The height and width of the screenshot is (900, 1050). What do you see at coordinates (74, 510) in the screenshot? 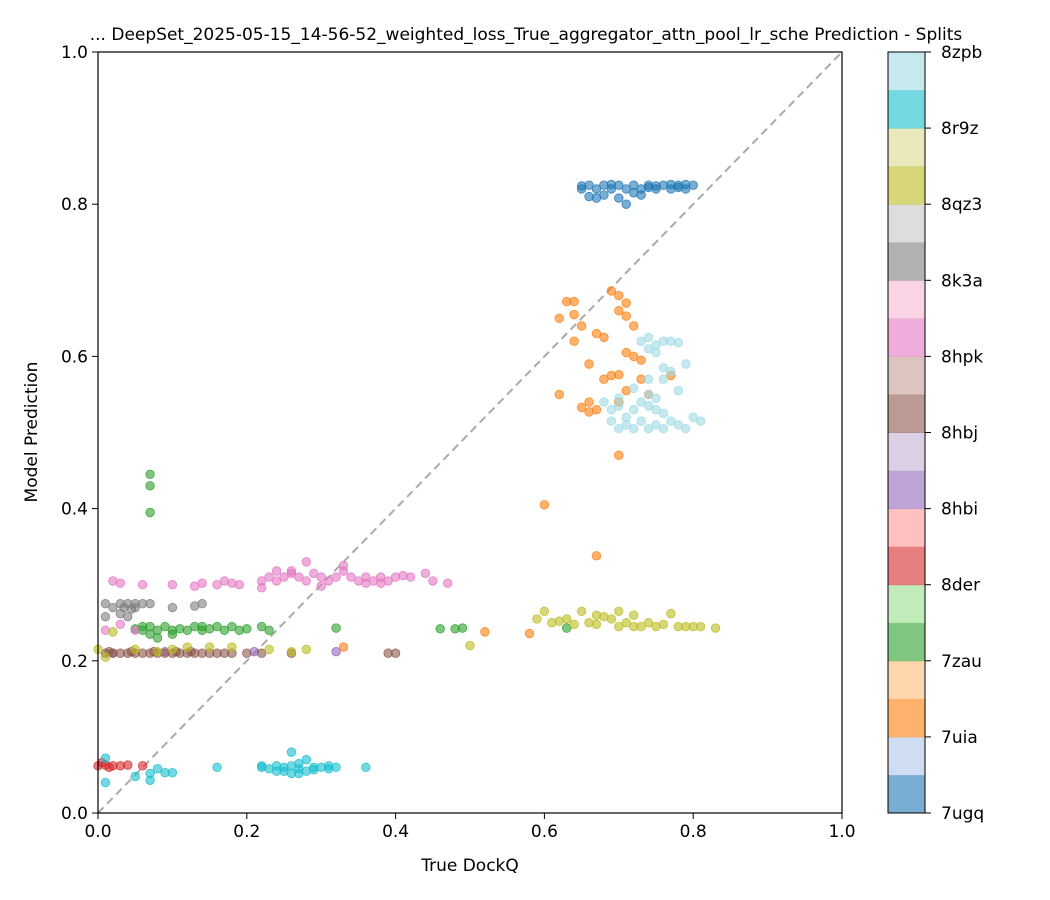
I see `y-tick-label: 0.4` at bounding box center [74, 510].